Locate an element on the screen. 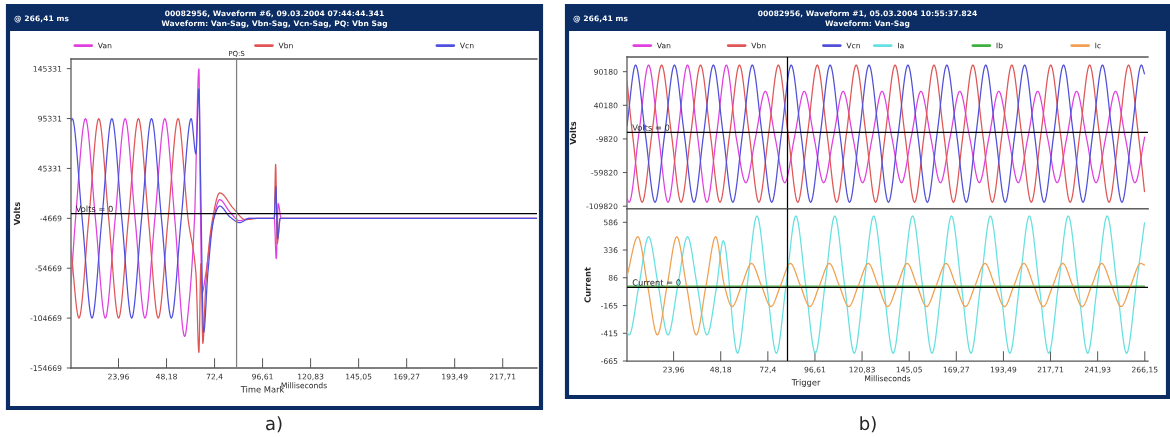 The height and width of the screenshot is (437, 1170). annotation: Trigger is located at coordinates (806, 383).